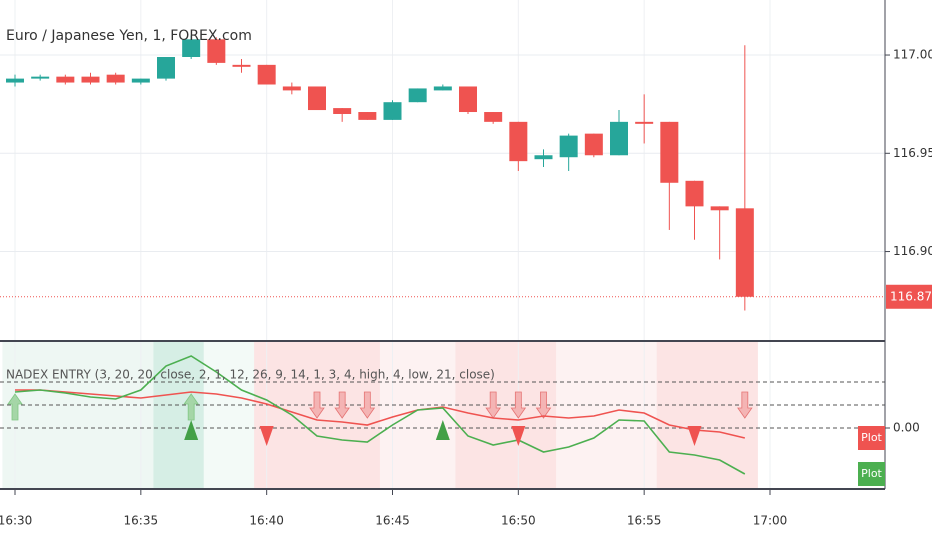 This screenshot has height=550, width=932. I want to click on x-tick-label: 16:30, so click(16, 521).